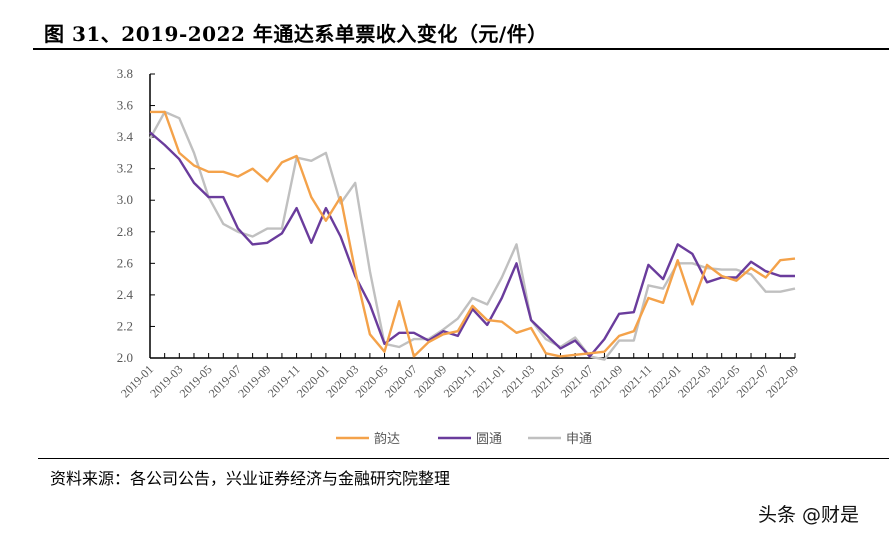  What do you see at coordinates (125, 325) in the screenshot?
I see `y-tick-label: 2.2` at bounding box center [125, 325].